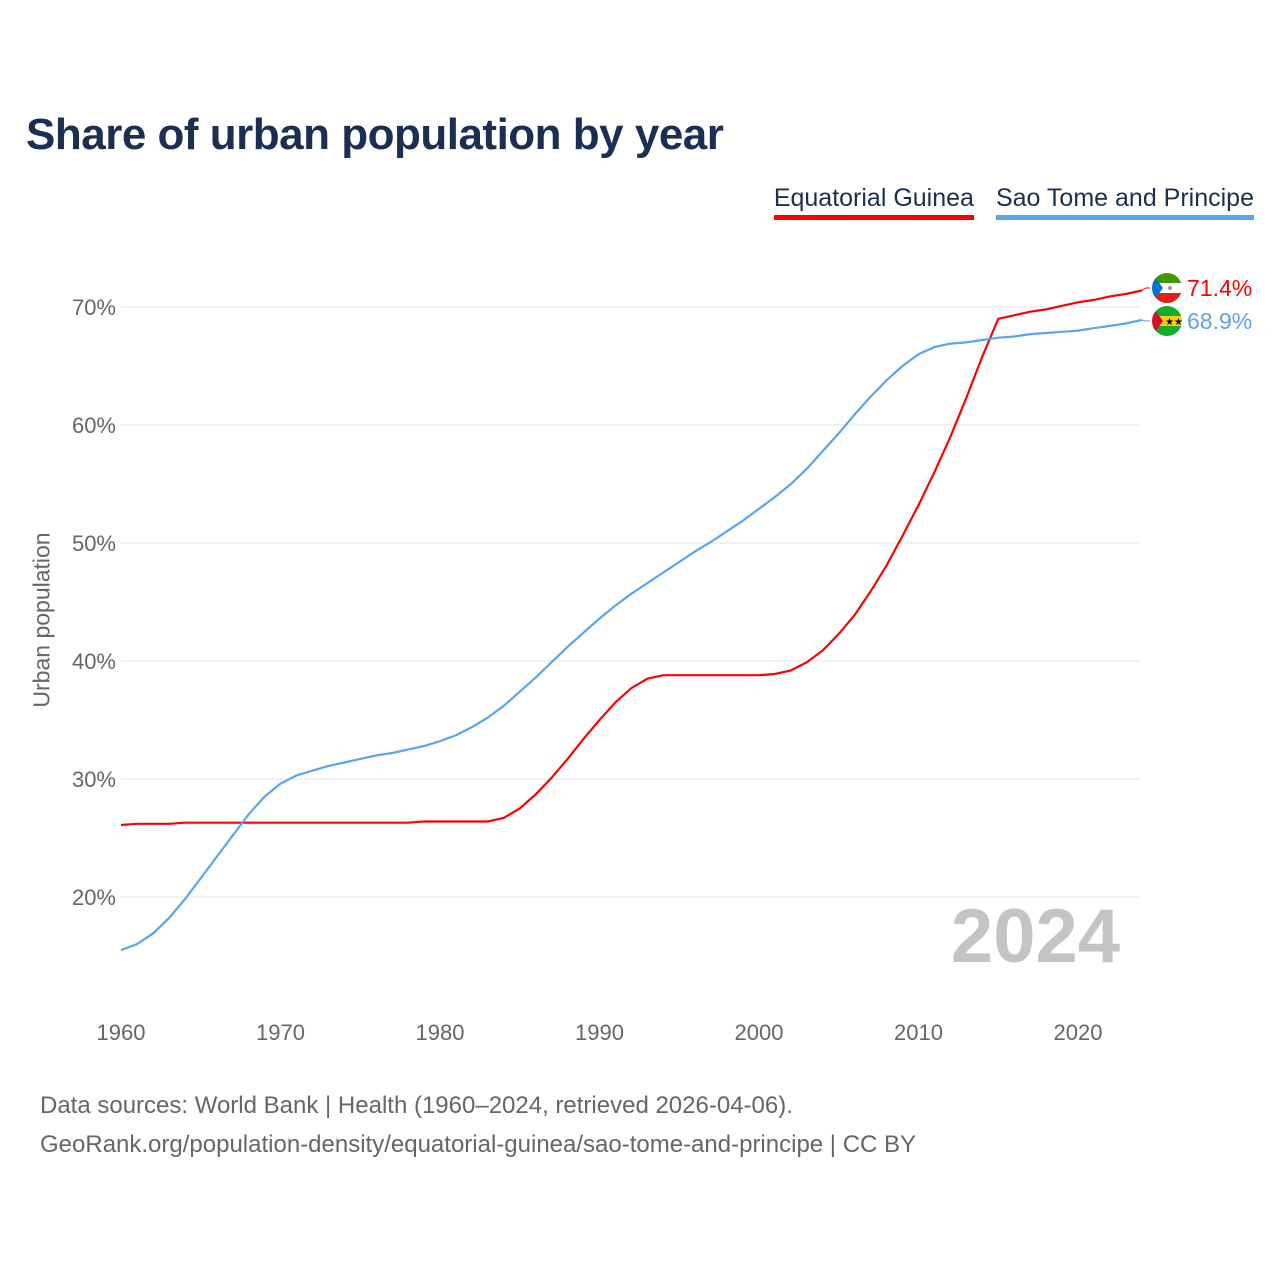 The image size is (1280, 1280). Describe the element at coordinates (280, 1032) in the screenshot. I see `x-tick-label: 1970` at that location.